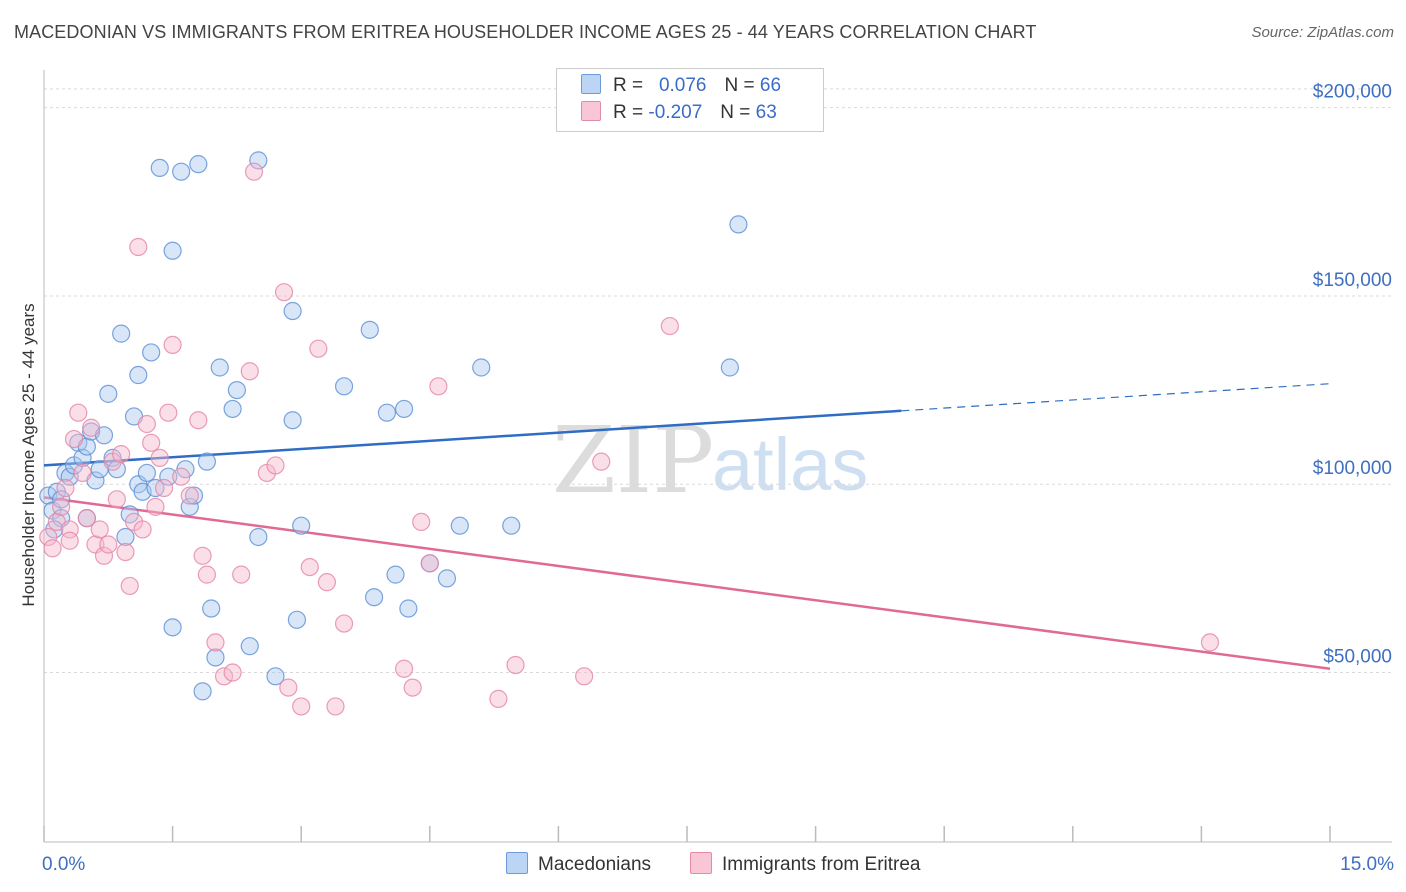  I want to click on x-tick-labels: 0.0% 15.0%, so click(718, 864).